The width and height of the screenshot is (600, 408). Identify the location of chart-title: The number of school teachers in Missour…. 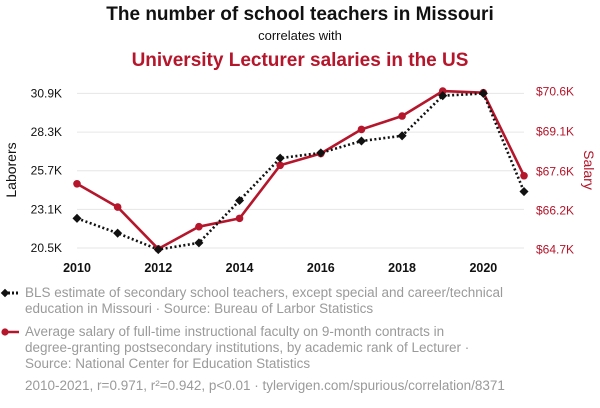
(299, 14).